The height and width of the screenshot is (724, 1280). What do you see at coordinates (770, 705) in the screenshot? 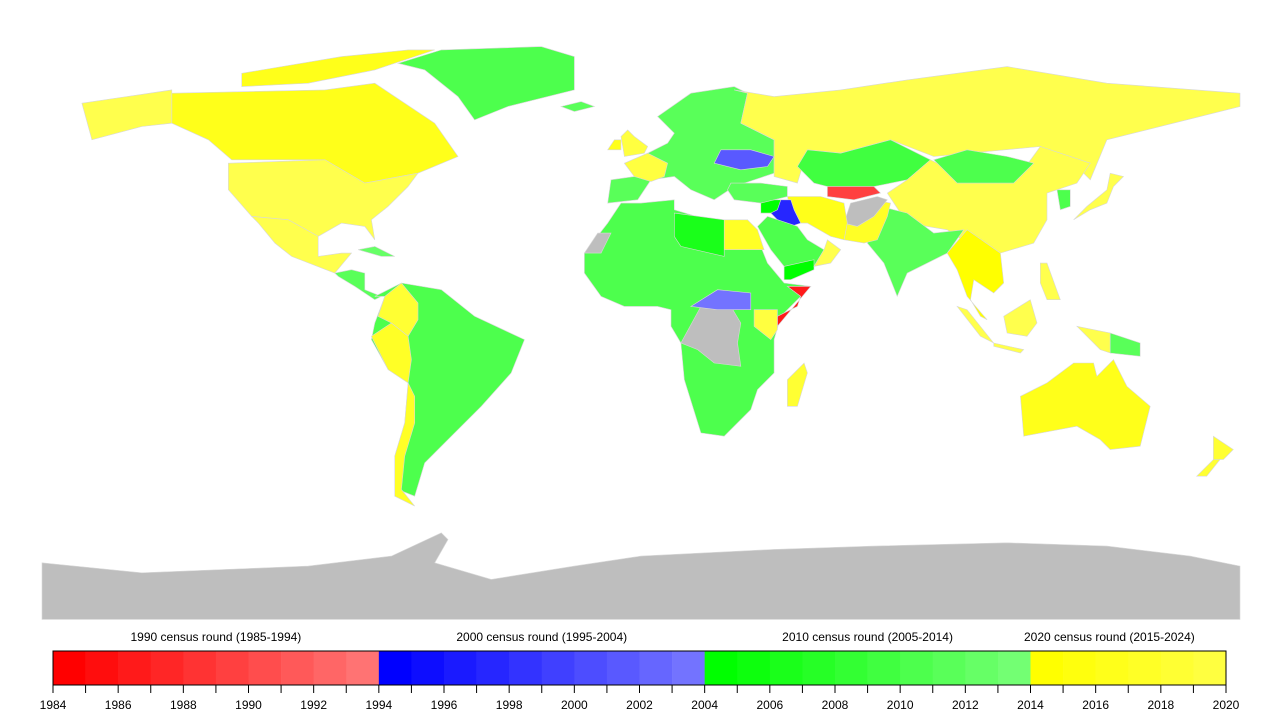
I see `colorbar-tick-label: 2006` at bounding box center [770, 705].